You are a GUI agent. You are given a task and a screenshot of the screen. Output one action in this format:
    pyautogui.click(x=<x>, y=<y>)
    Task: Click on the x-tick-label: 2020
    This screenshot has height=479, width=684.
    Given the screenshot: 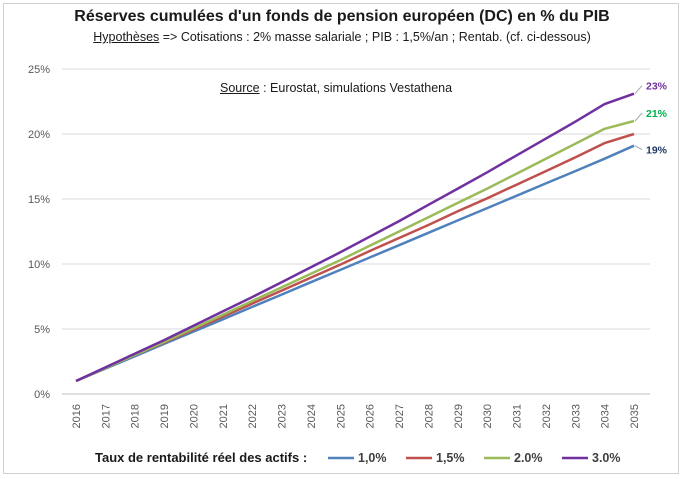 What is the action you would take?
    pyautogui.click(x=194, y=416)
    